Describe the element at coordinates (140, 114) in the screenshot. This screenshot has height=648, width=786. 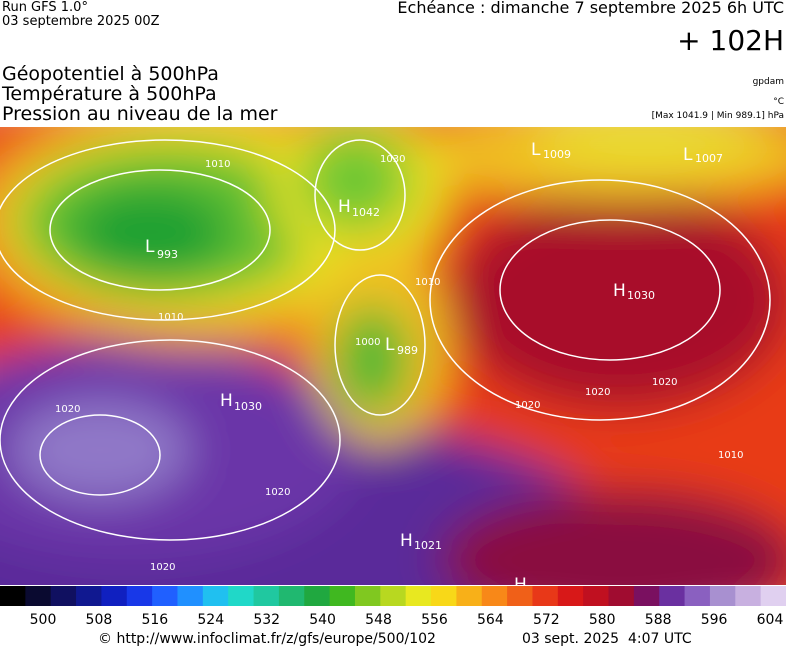
I see `field-label: Pression au niveau de la mer` at that location.